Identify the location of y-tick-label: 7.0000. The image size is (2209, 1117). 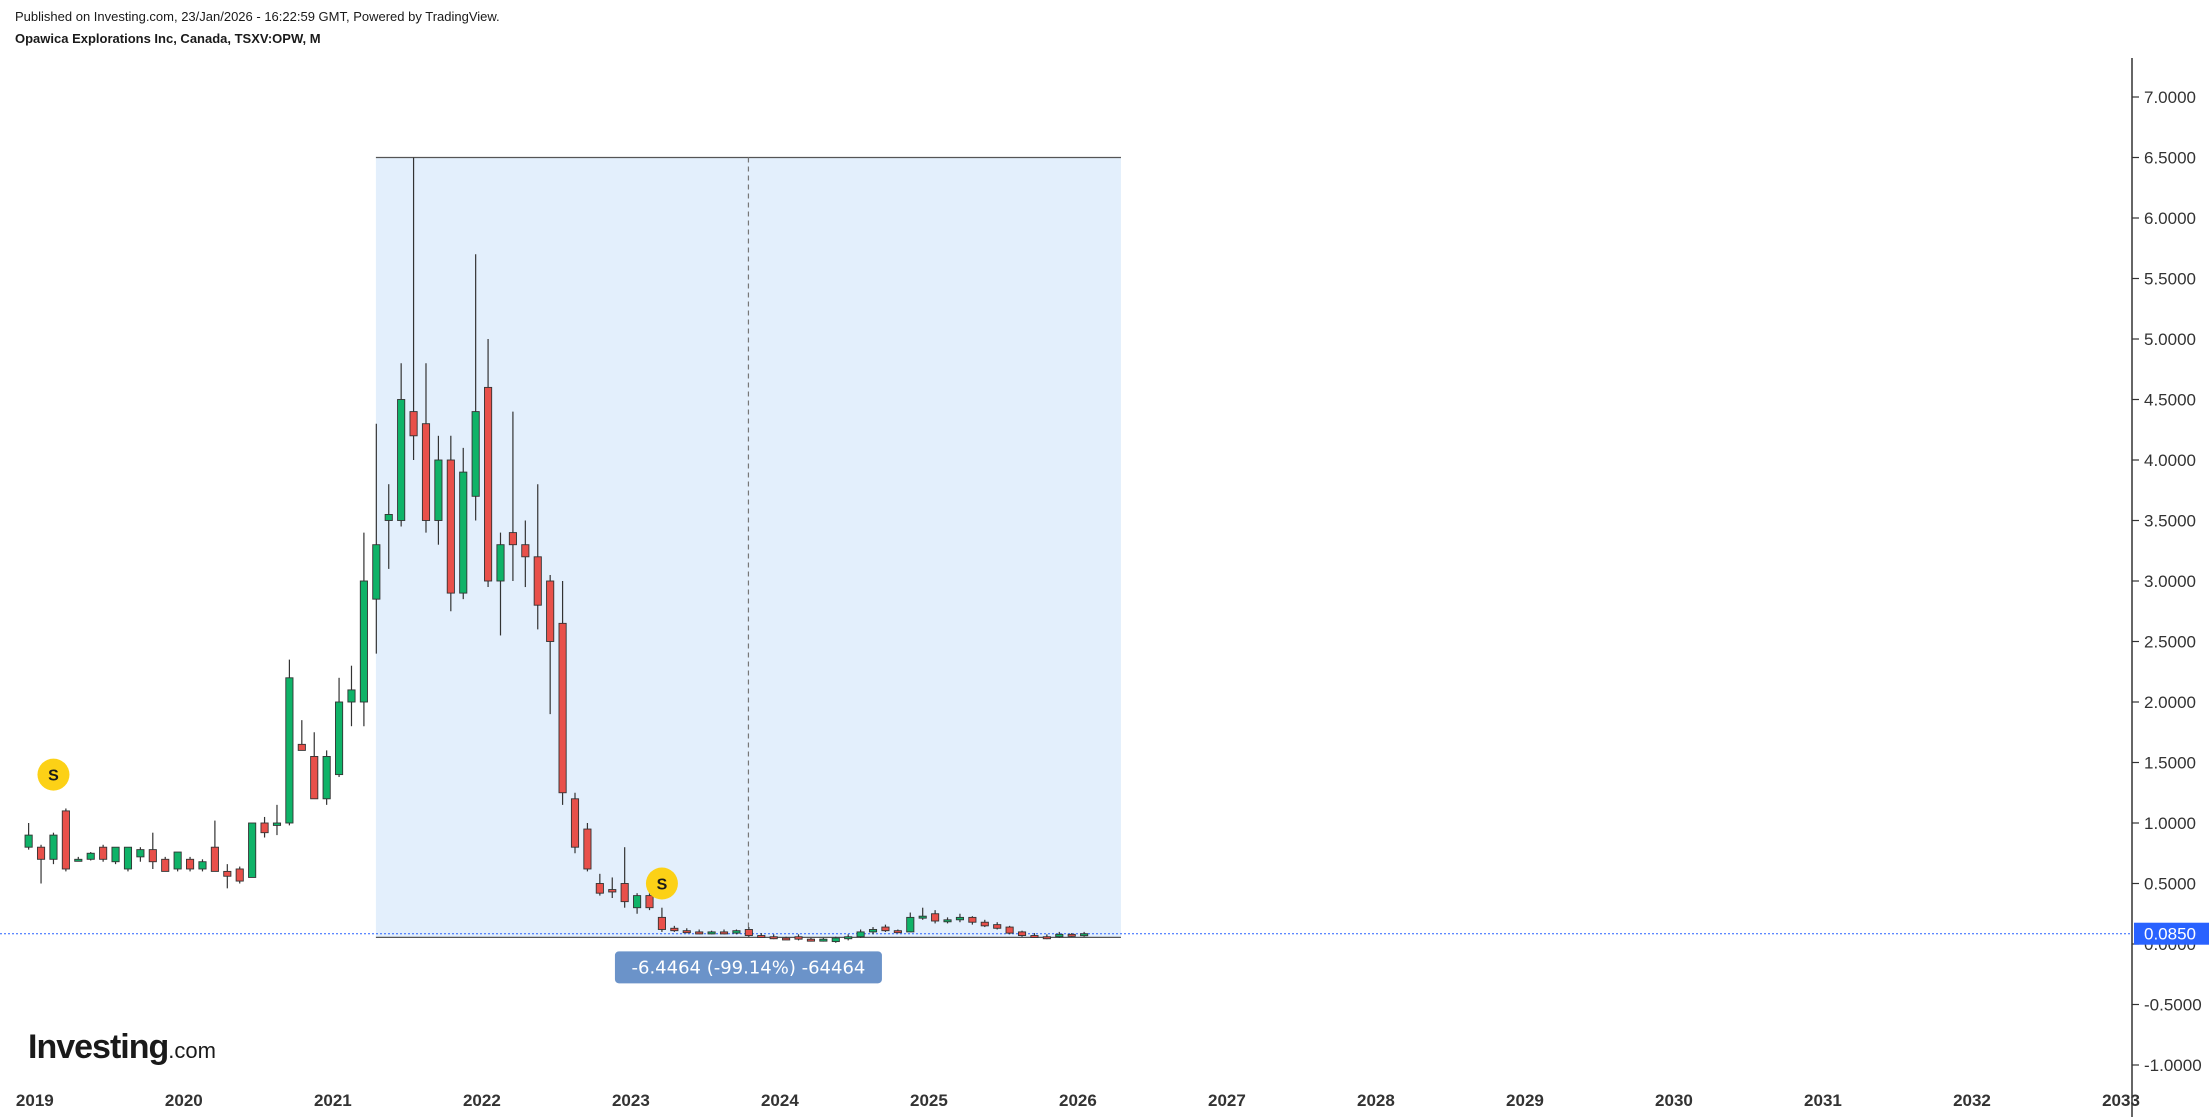
(2170, 97).